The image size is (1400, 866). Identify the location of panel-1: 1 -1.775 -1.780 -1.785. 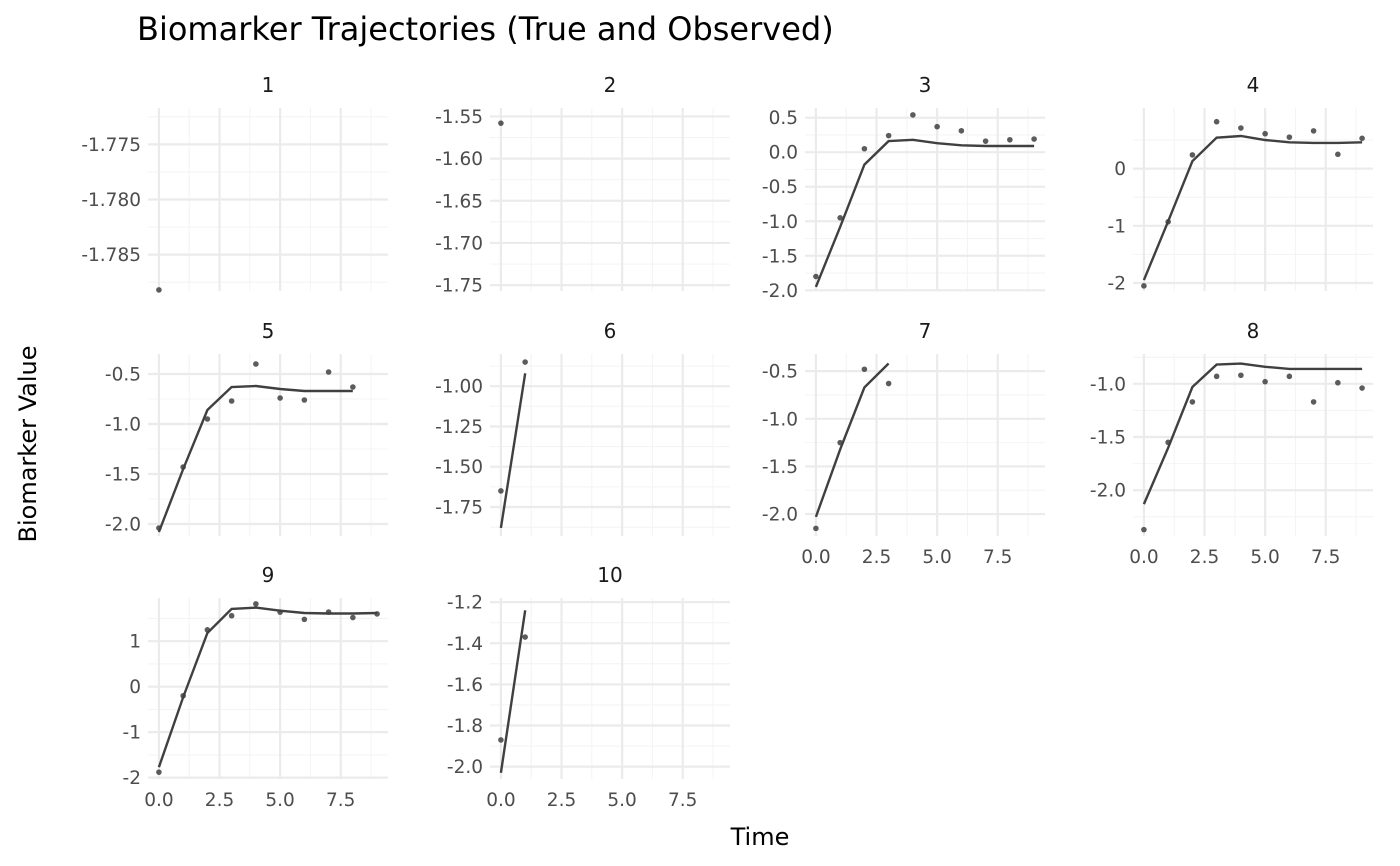
(234, 183).